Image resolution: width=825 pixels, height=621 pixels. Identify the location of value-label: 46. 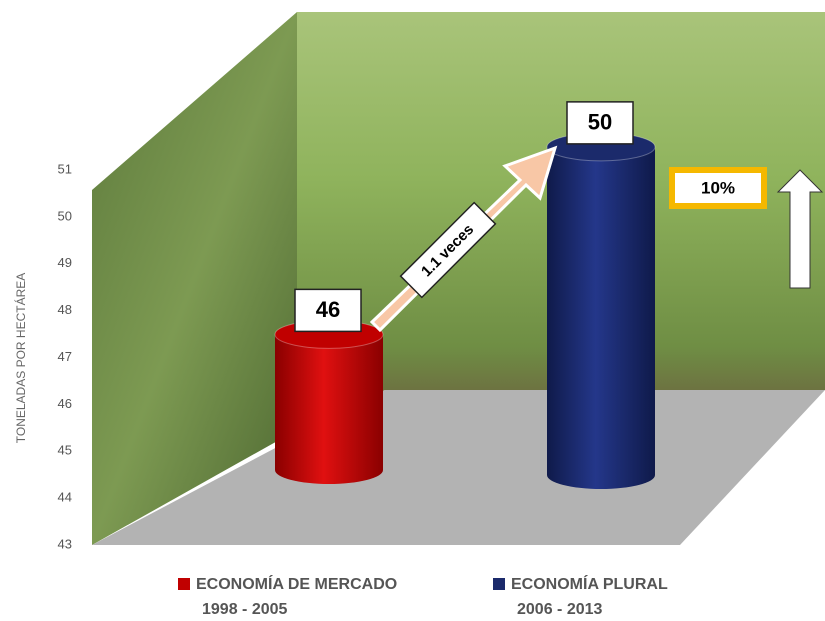
(328, 309).